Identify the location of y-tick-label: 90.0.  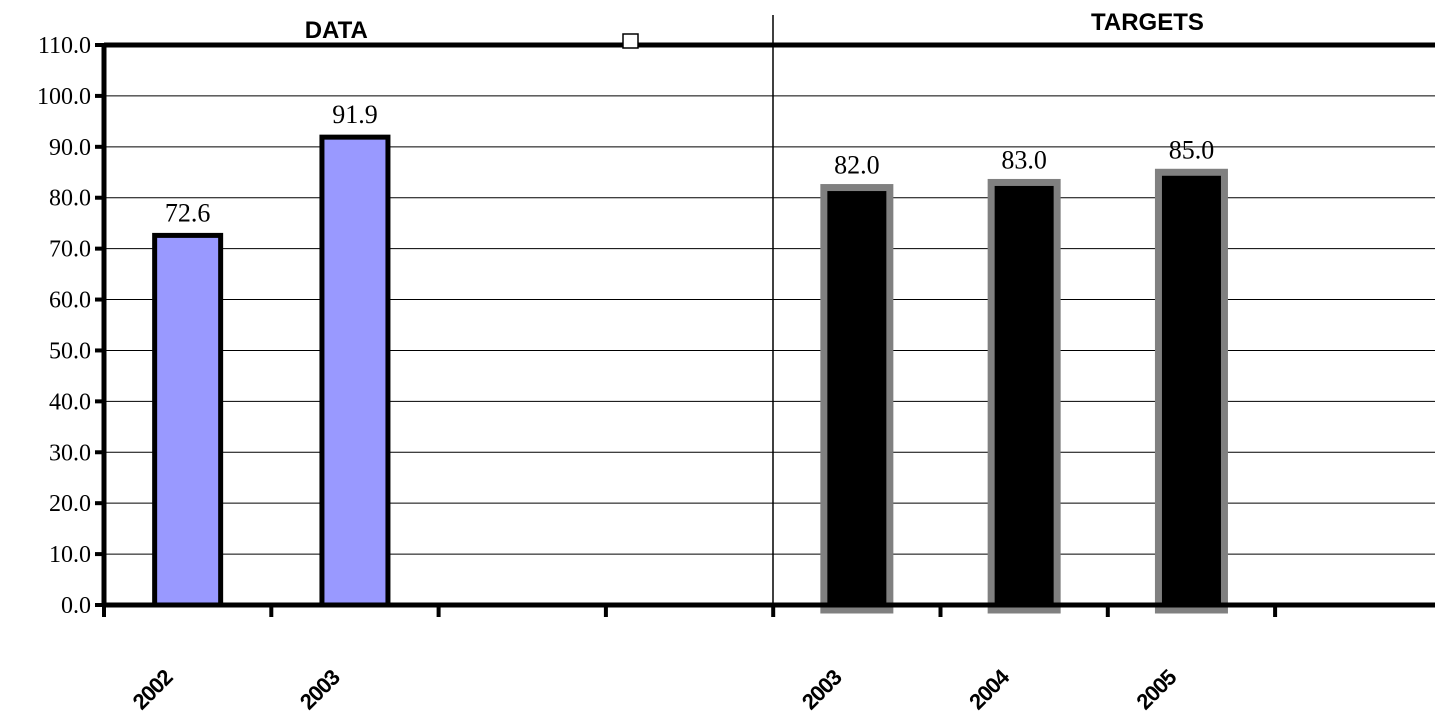
(70, 148).